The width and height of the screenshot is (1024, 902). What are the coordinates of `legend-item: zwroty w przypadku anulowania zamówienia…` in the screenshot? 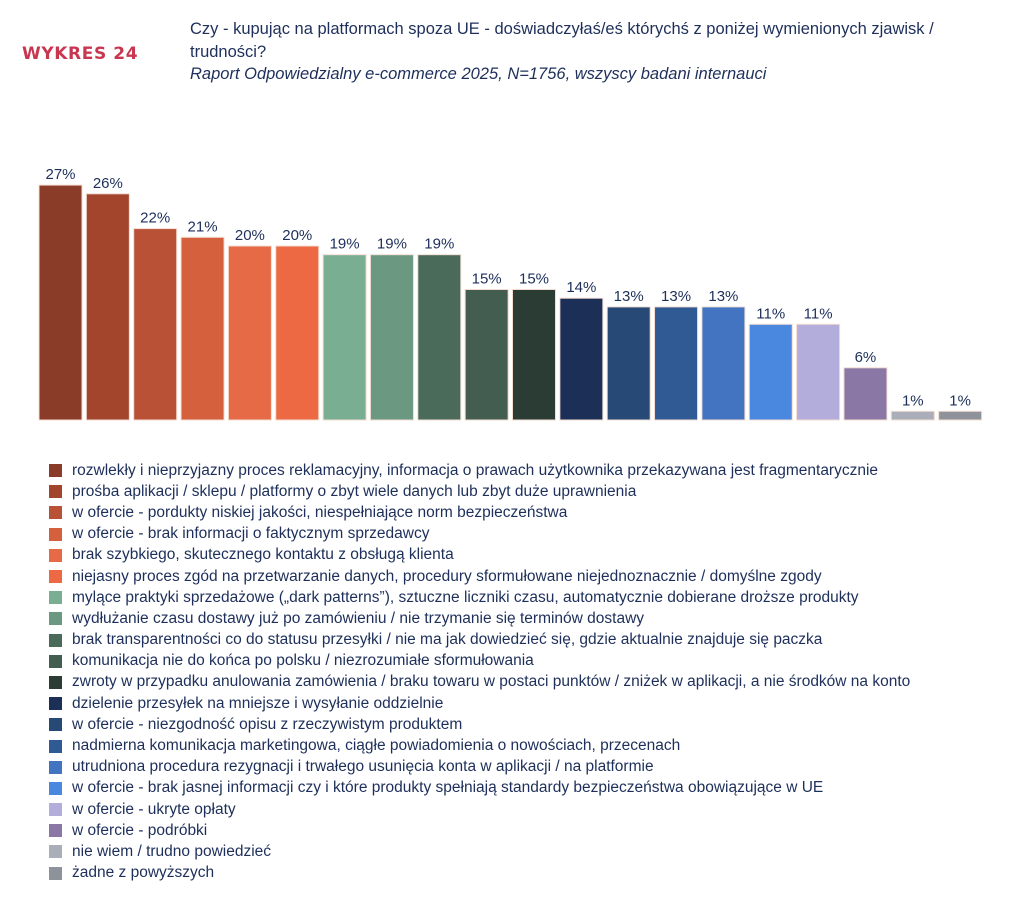 It's located at (534, 682).